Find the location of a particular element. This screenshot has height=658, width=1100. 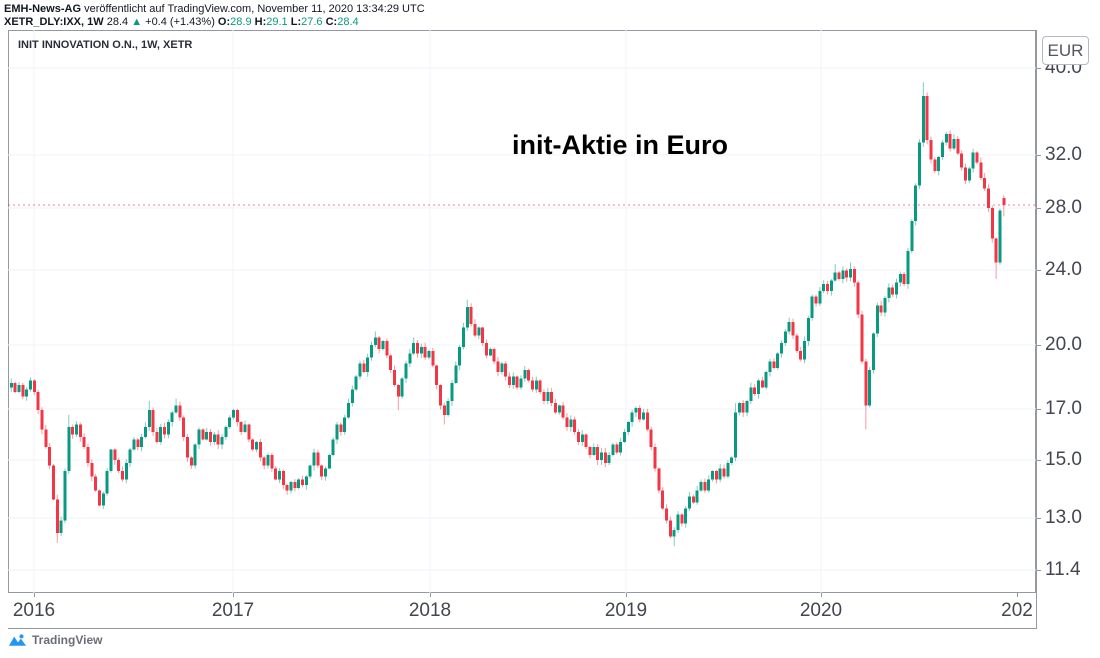

price-axis-label: 24.0 is located at coordinates (1063, 269).